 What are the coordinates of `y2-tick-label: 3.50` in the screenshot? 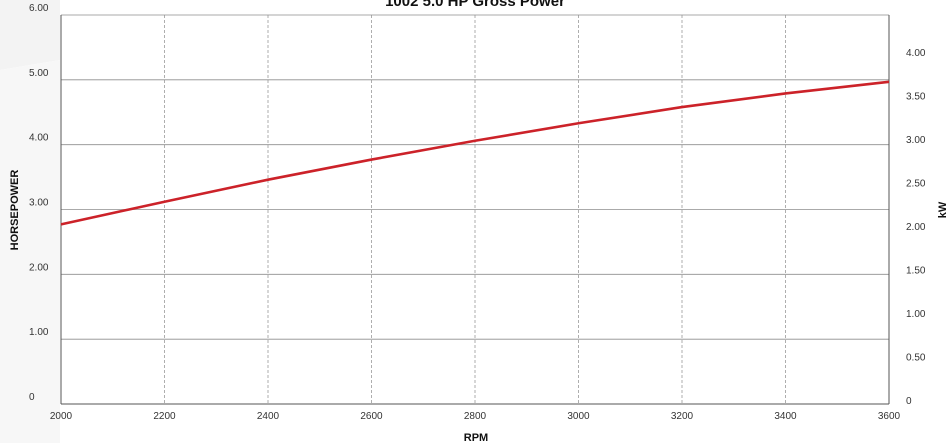 It's located at (916, 96).